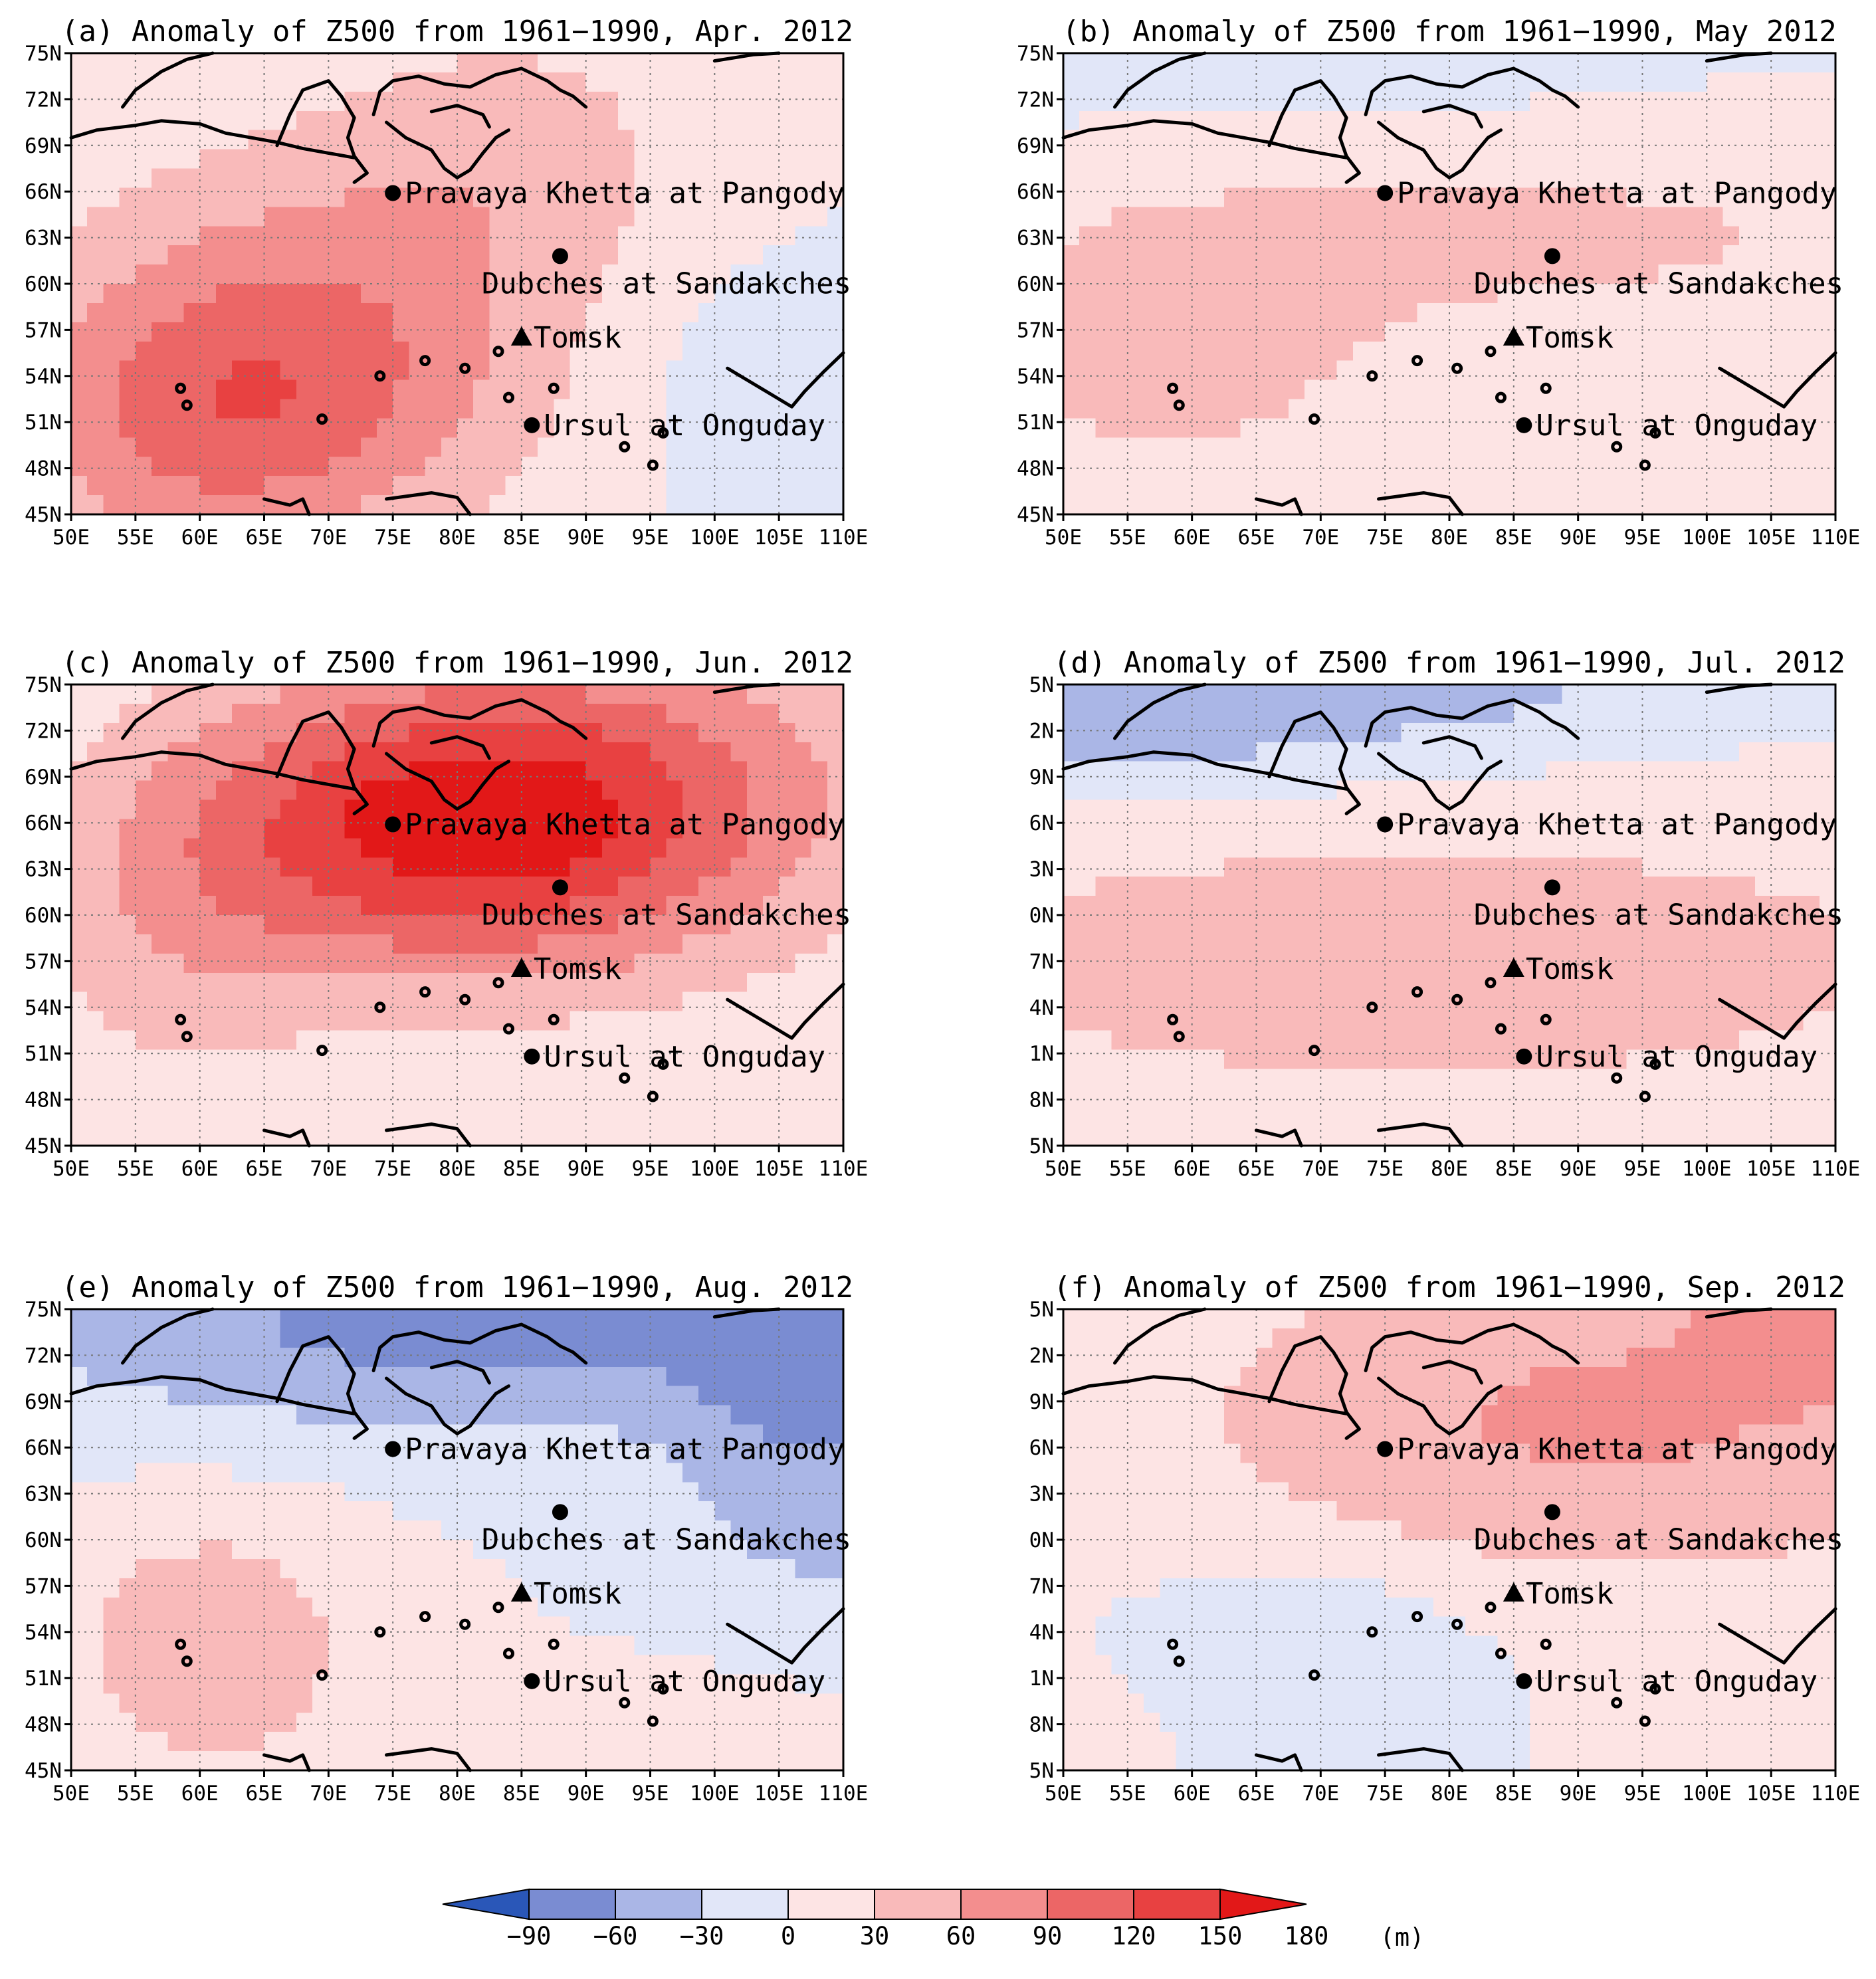  Describe the element at coordinates (625, 447) in the screenshot. I see `lake-outline` at that location.